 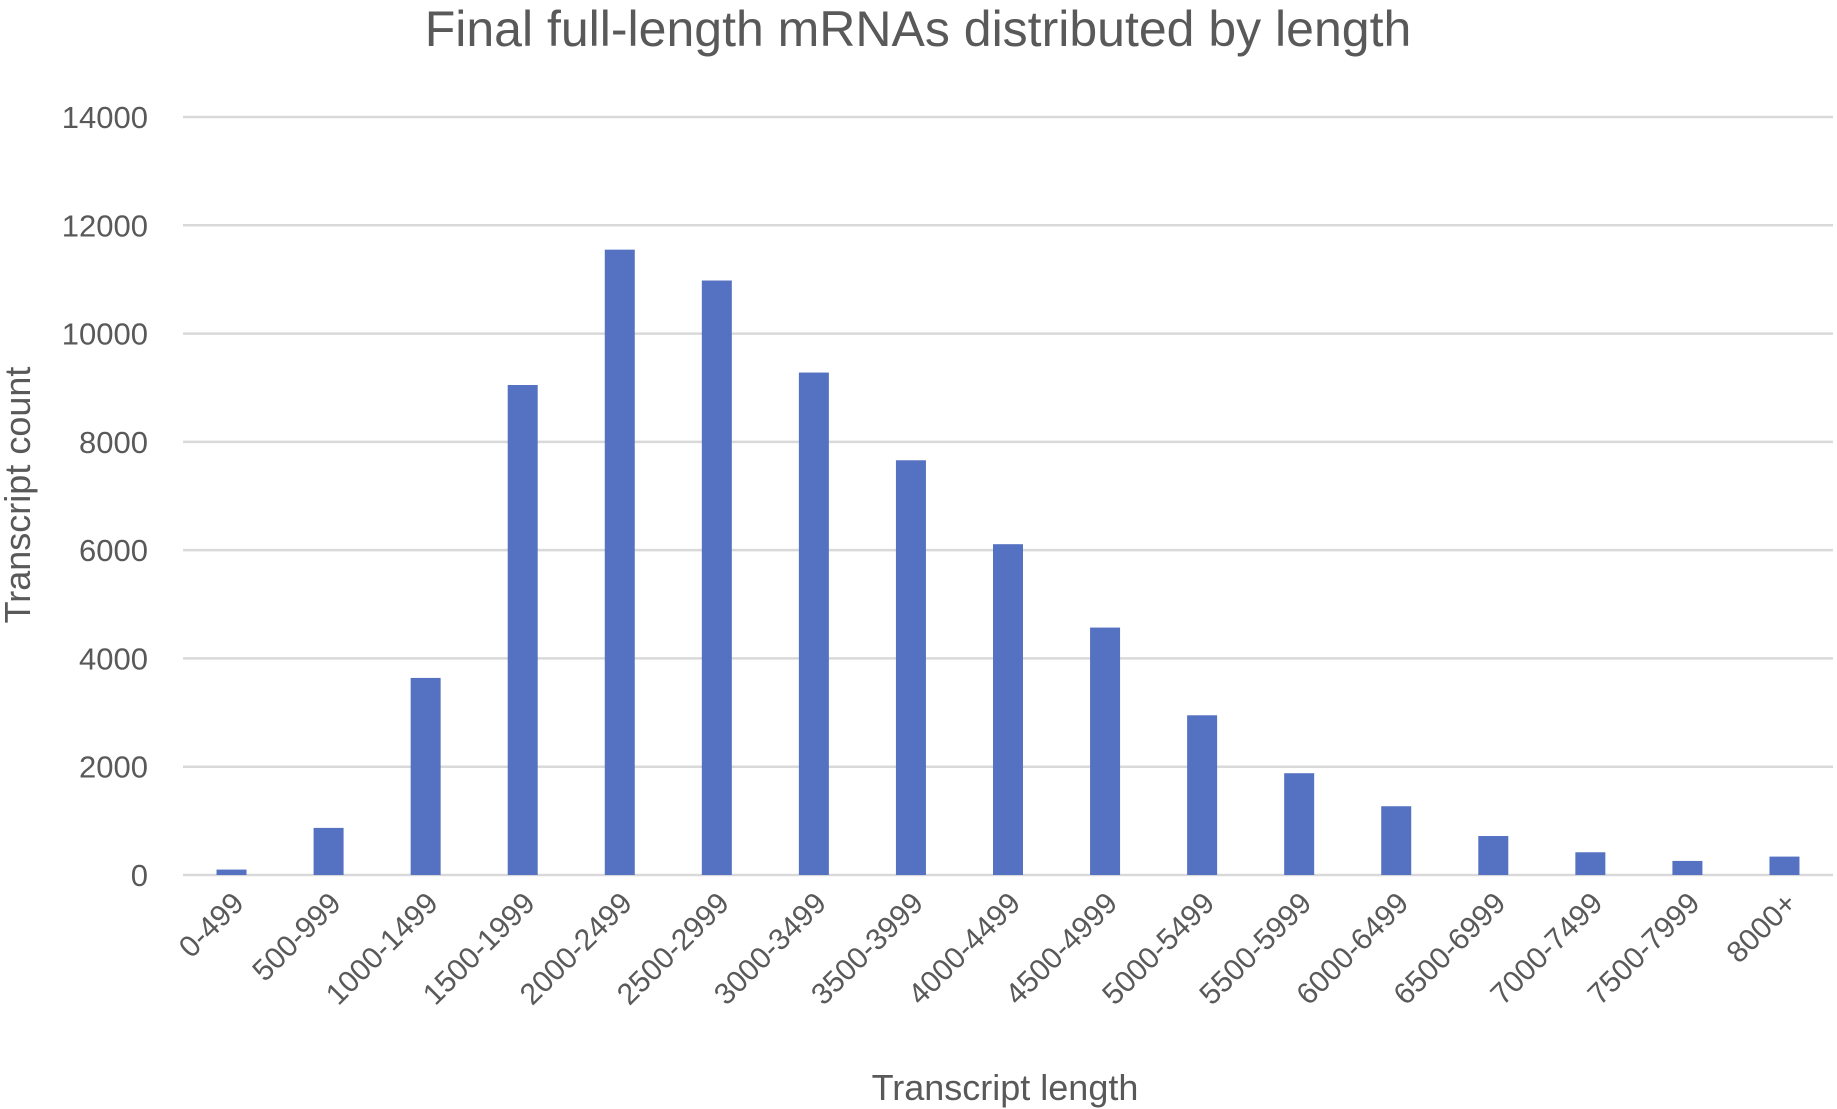 What do you see at coordinates (113, 658) in the screenshot?
I see `y-tick-label: 4000` at bounding box center [113, 658].